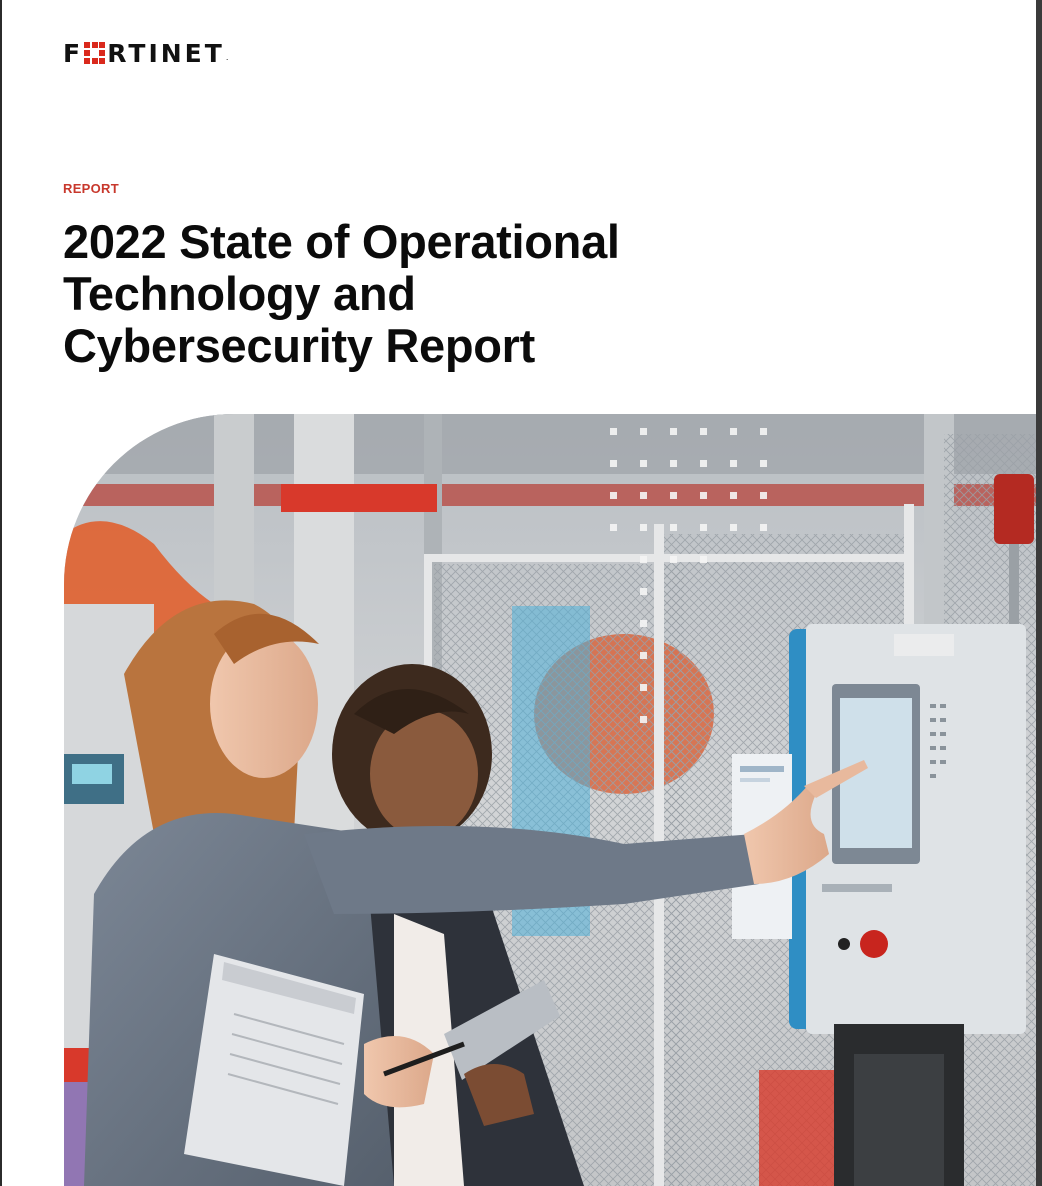  I want to click on left-border, so click(1, 593).